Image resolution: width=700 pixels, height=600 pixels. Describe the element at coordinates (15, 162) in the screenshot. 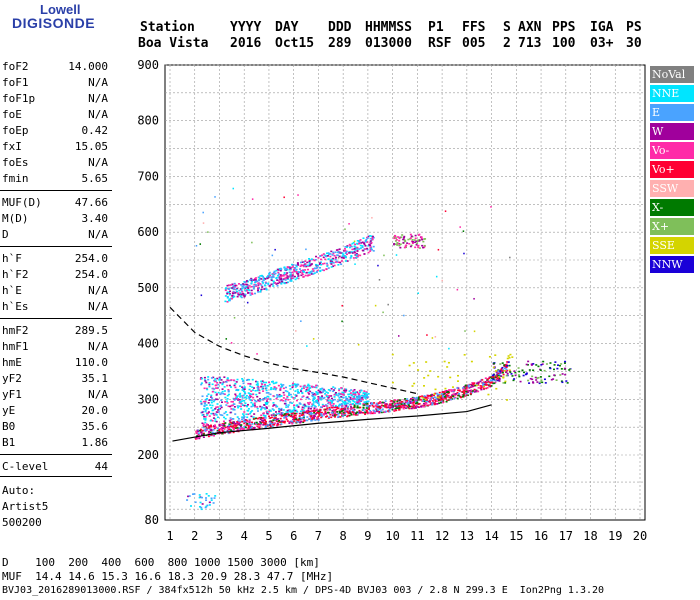

I see `param-key: foEs` at that location.